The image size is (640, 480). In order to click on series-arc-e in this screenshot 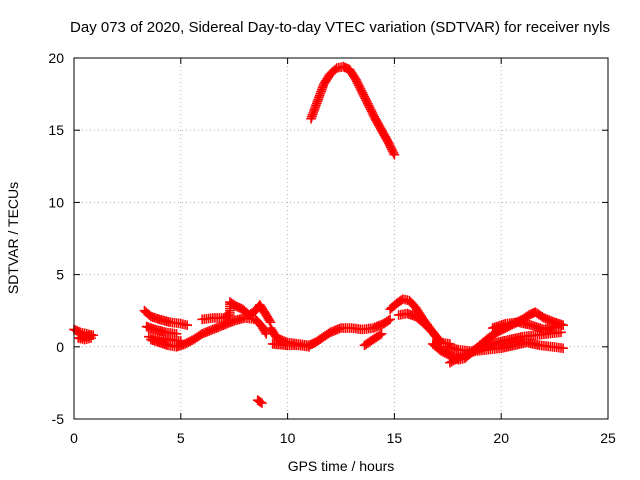, I will do `click(330, 333)`.